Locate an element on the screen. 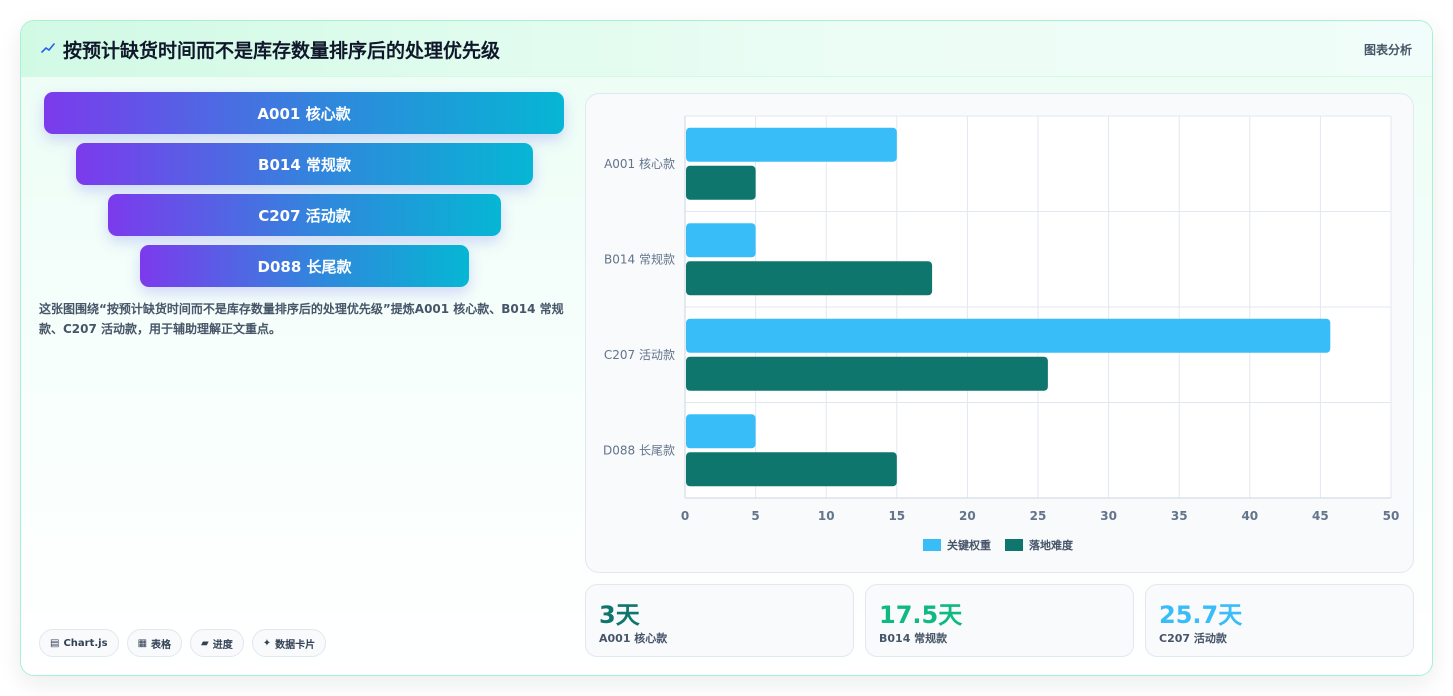  x-tick-label: 30 is located at coordinates (1108, 516).